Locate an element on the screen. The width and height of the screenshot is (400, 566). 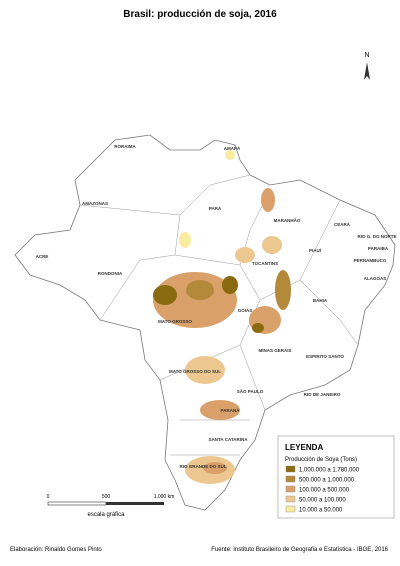
state-label: PARAIBA is located at coordinates (378, 248).